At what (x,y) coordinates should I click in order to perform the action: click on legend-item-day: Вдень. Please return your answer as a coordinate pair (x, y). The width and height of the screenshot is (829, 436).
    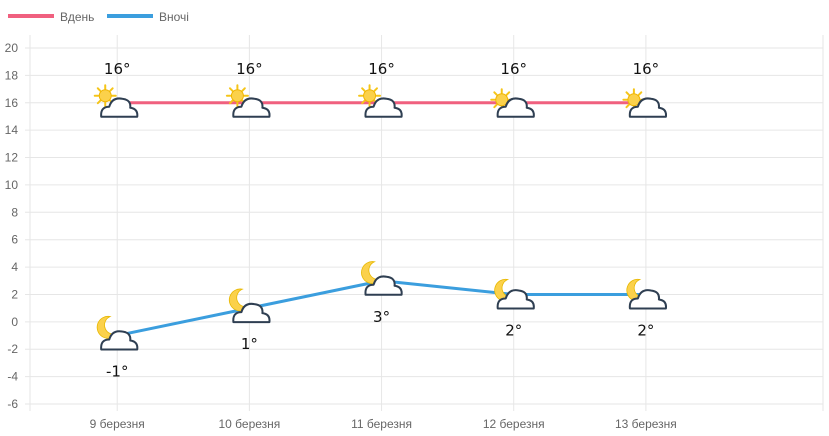
    Looking at the image, I should click on (51, 17).